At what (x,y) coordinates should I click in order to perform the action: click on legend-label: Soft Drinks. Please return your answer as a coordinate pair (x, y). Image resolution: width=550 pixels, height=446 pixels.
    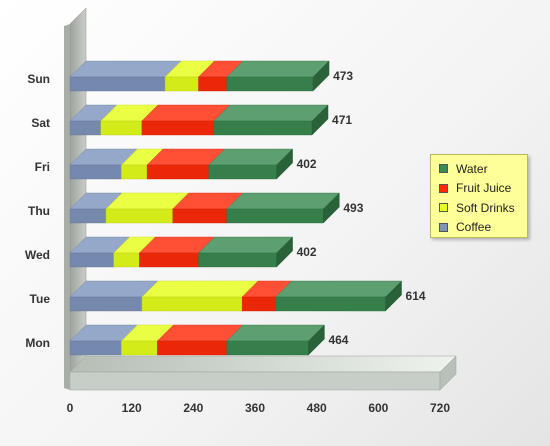
    Looking at the image, I should click on (485, 207).